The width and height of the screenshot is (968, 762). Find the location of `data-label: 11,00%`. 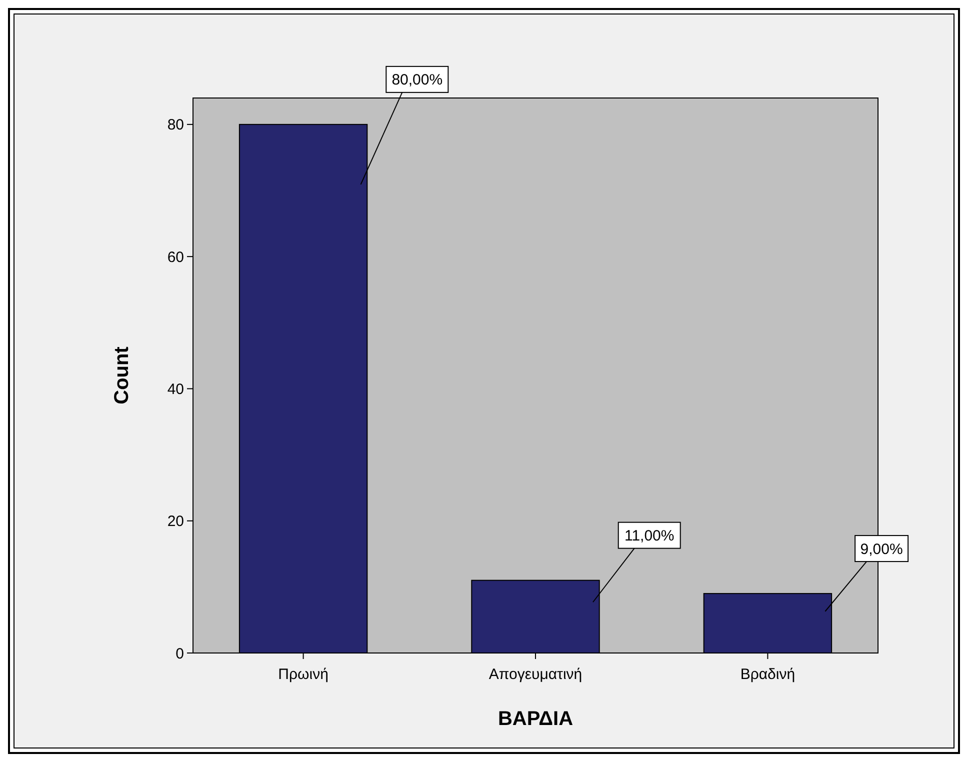

data-label: 11,00% is located at coordinates (649, 536).